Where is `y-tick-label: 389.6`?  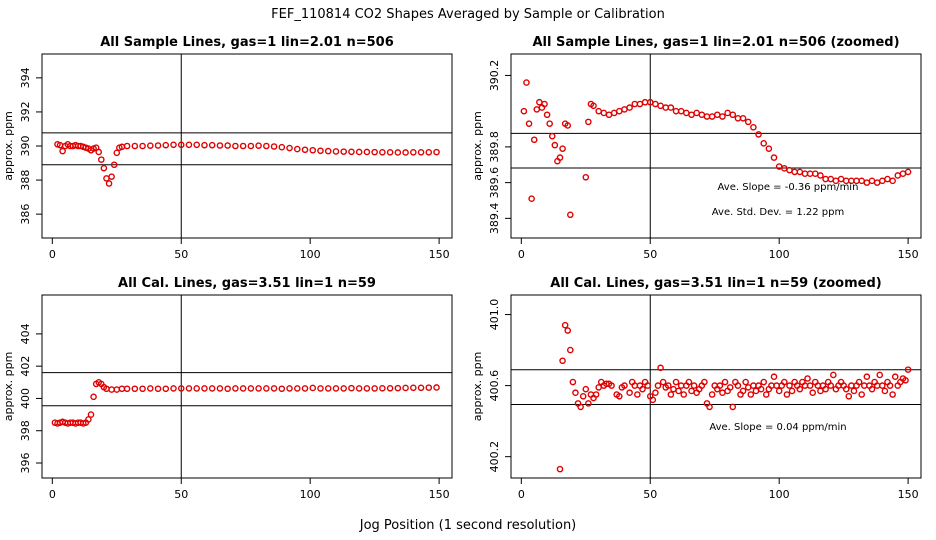
y-tick-label: 389.6 is located at coordinates (494, 183).